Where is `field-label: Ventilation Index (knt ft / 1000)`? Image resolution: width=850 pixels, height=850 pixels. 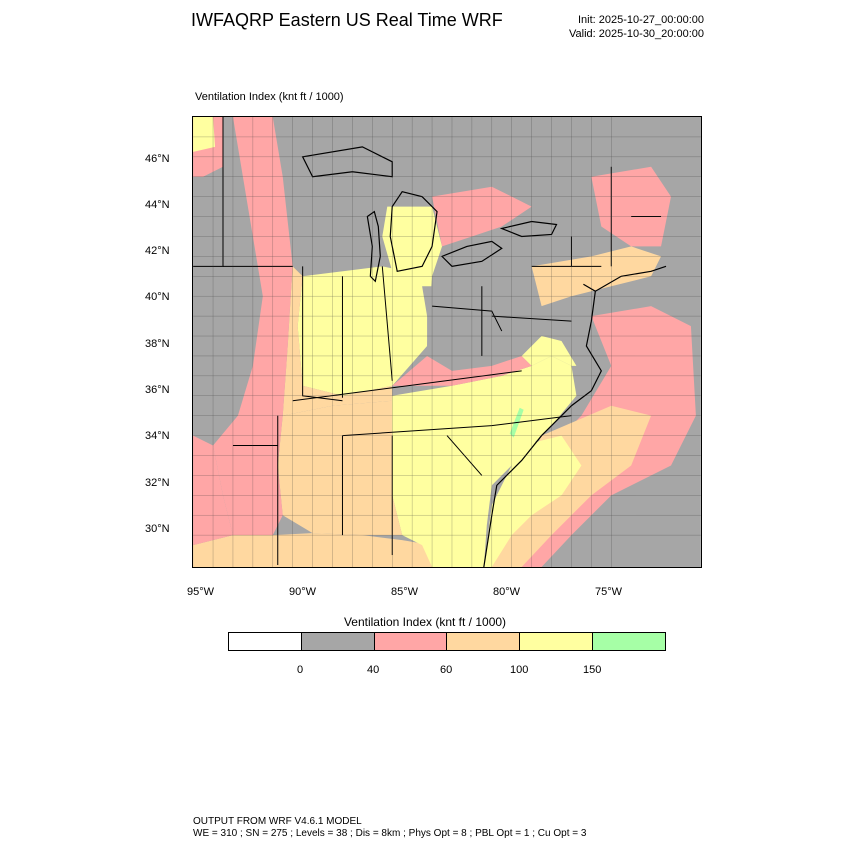
field-label: Ventilation Index (knt ft / 1000) is located at coordinates (269, 97).